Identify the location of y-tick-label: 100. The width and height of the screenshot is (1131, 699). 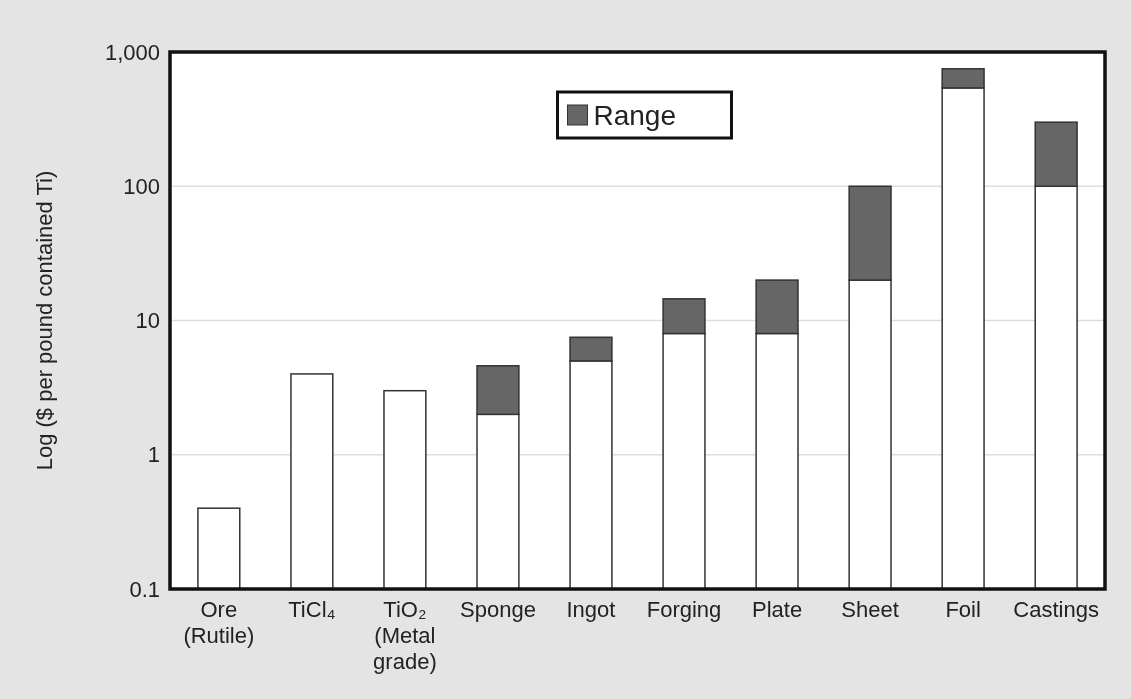
(141, 186).